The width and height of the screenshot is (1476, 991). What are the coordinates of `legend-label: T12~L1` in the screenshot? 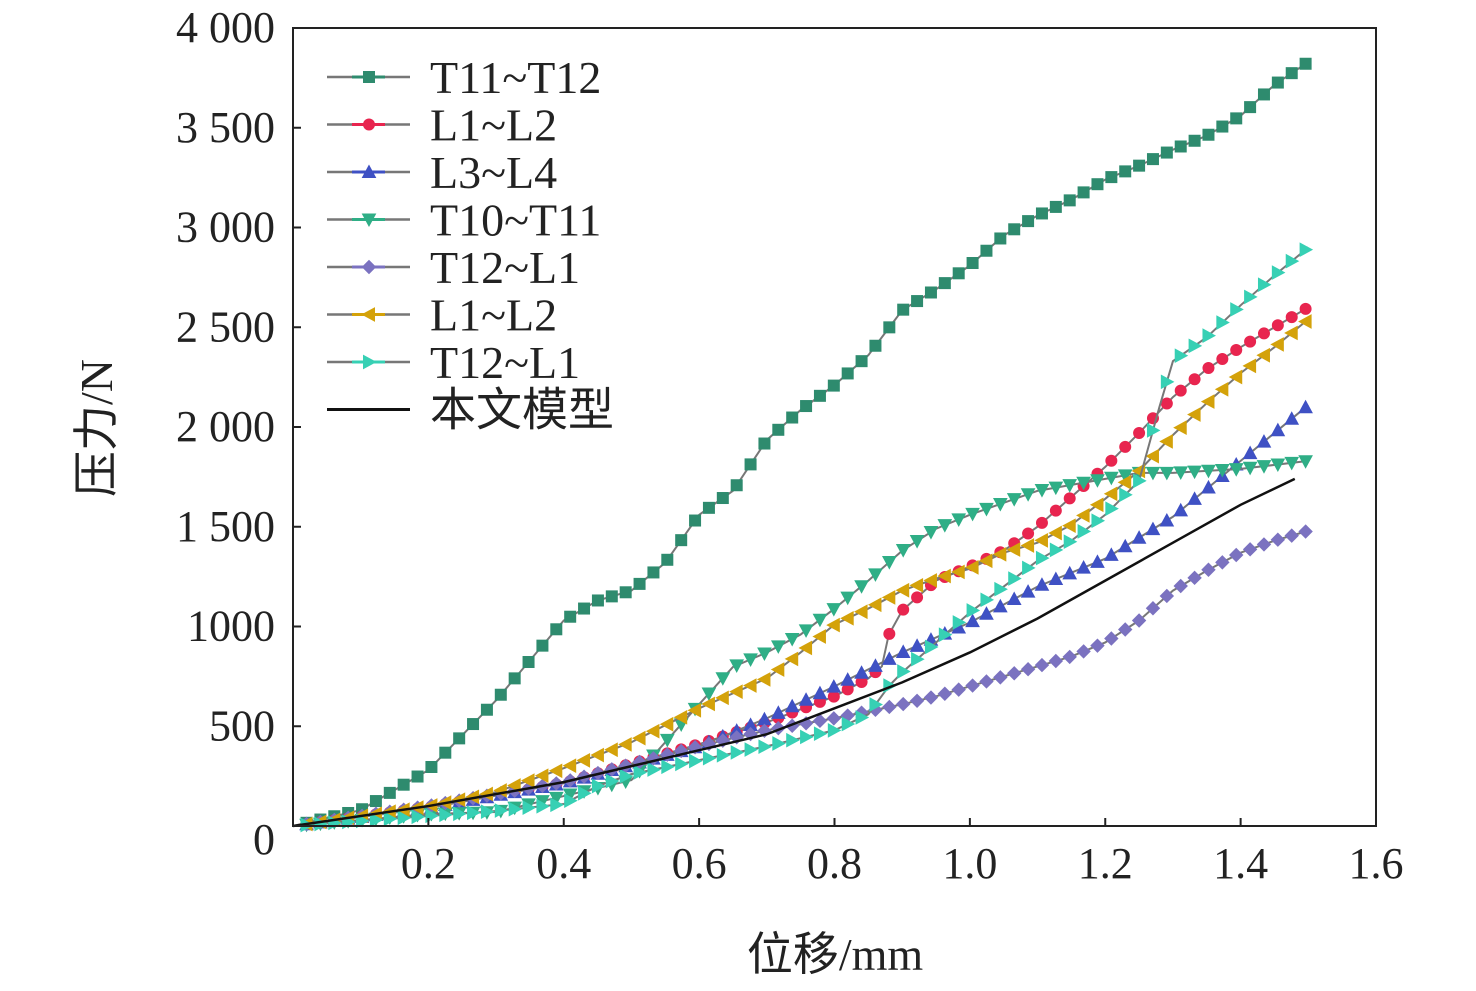 It's located at (505, 267).